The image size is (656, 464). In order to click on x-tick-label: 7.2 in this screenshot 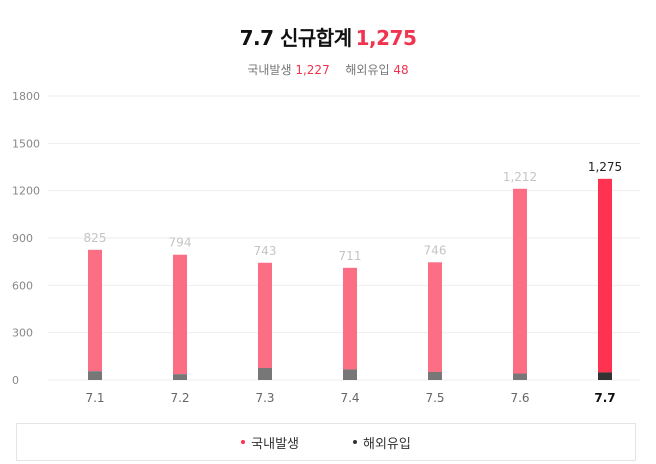, I will do `click(179, 398)`.